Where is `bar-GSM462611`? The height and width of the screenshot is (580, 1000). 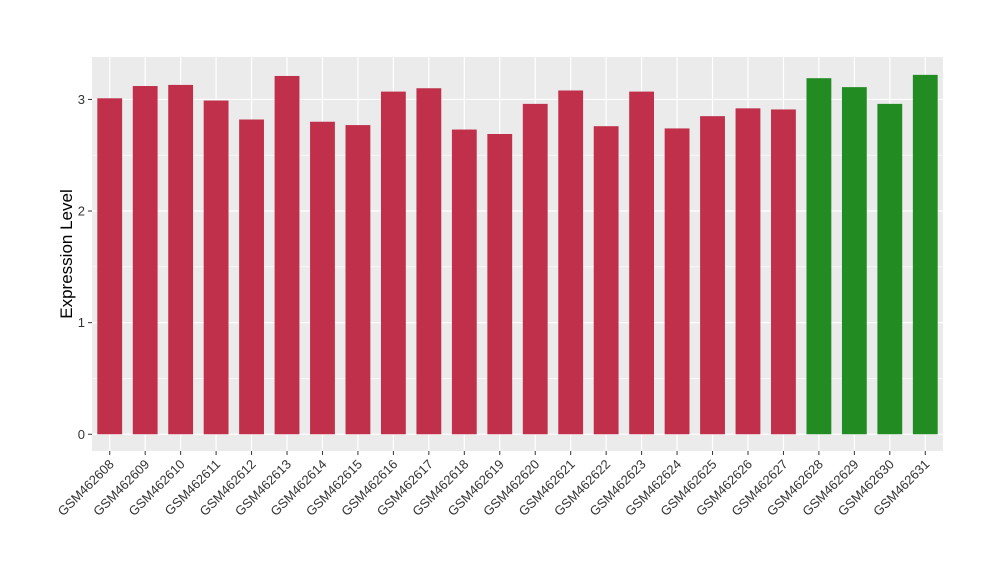
bar-GSM462611 is located at coordinates (216, 267).